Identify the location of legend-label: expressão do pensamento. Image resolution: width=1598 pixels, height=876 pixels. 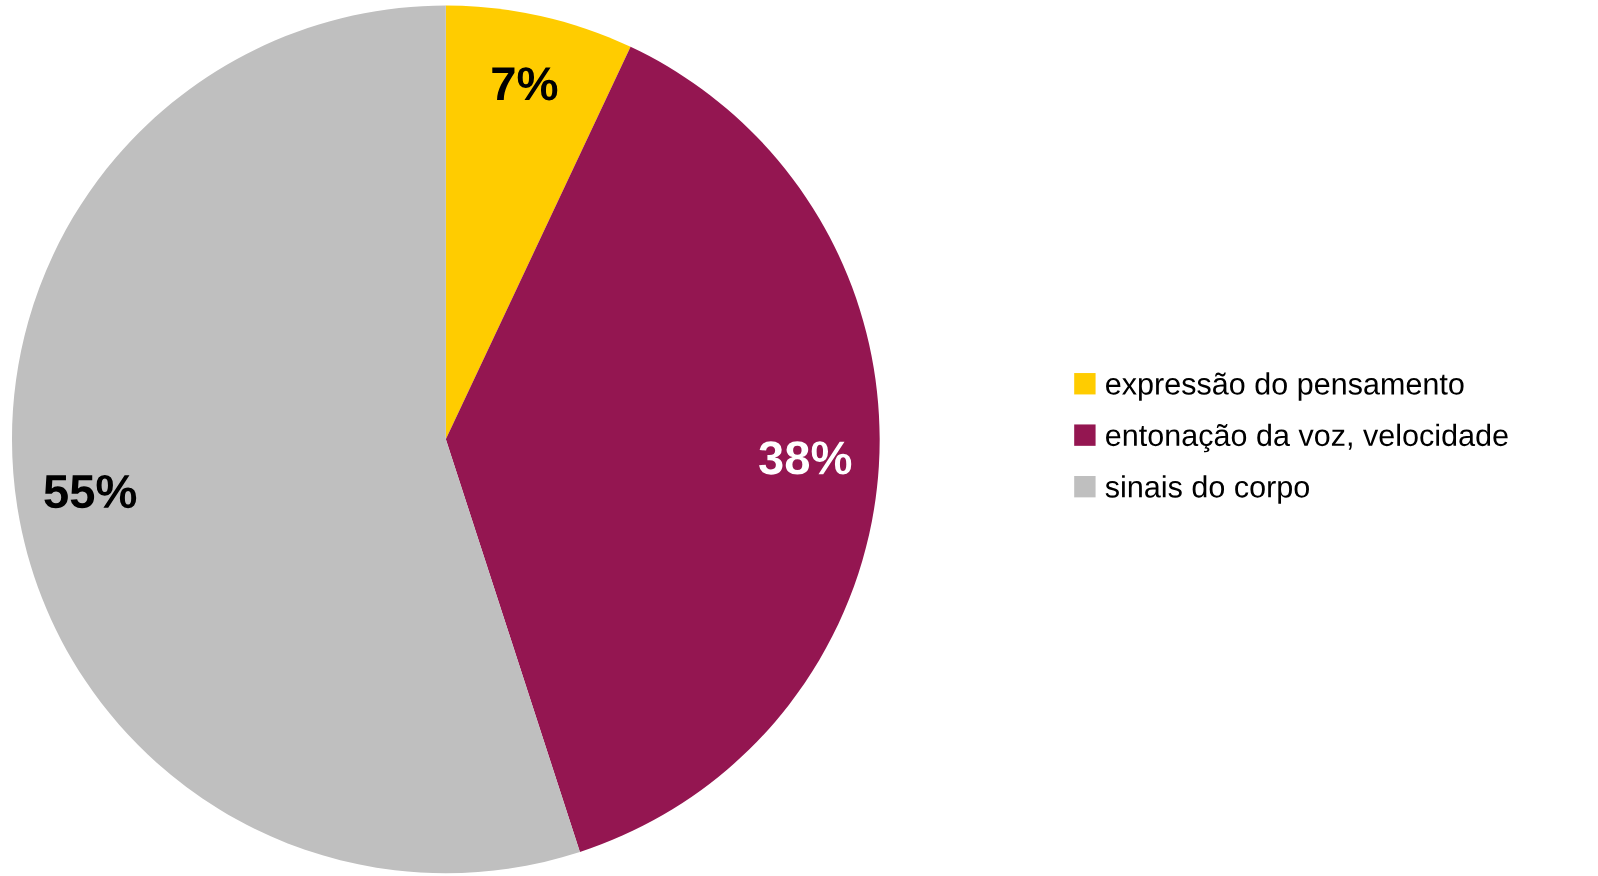
(1285, 386).